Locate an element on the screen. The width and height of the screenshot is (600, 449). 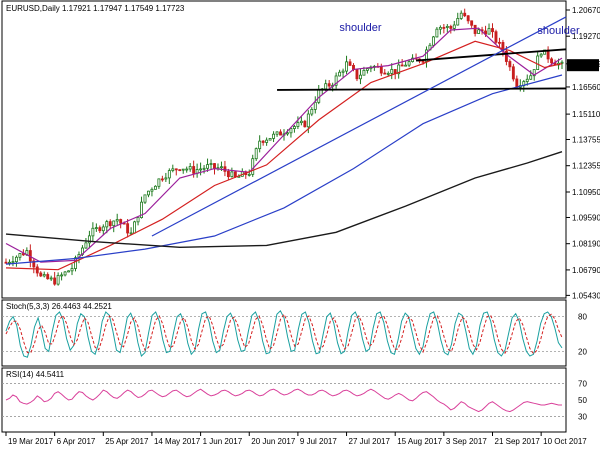
price-y-tick-label: 1.15110 is located at coordinates (586, 114).